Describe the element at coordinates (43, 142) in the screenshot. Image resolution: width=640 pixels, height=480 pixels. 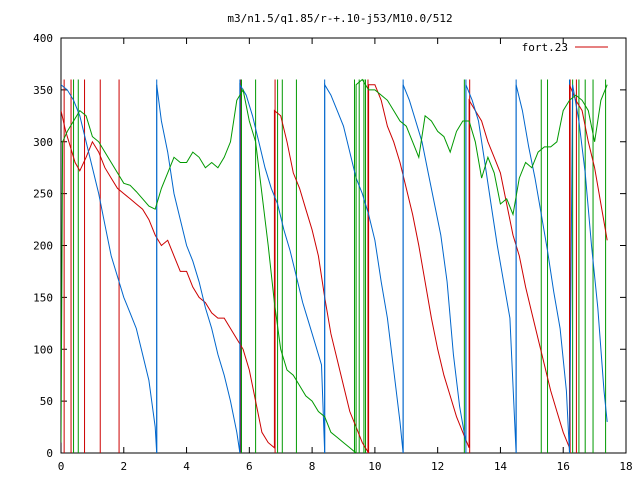
I see `y-tick-label: 300` at that location.